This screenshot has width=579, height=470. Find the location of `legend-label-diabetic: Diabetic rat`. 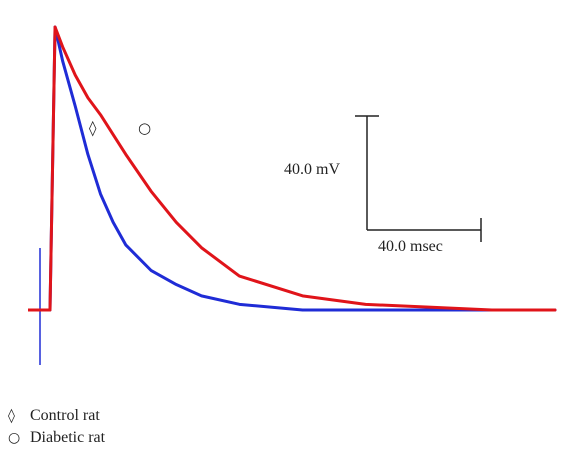

legend-label-diabetic: Diabetic rat is located at coordinates (68, 437).